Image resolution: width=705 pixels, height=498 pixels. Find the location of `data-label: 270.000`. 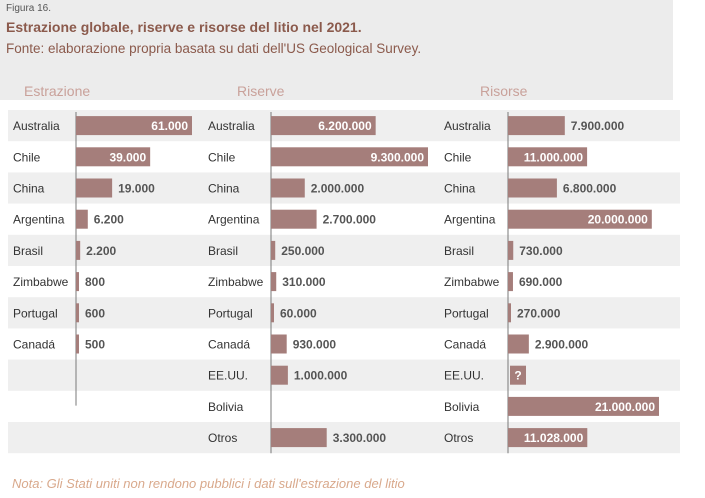

data-label: 270.000 is located at coordinates (539, 313).